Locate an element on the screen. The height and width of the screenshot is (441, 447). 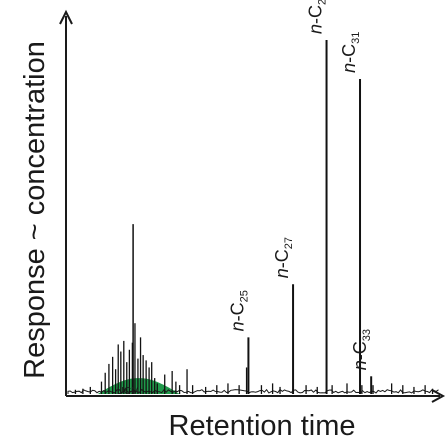
peak-label-n-c29: n-C29 is located at coordinates (317, 17).